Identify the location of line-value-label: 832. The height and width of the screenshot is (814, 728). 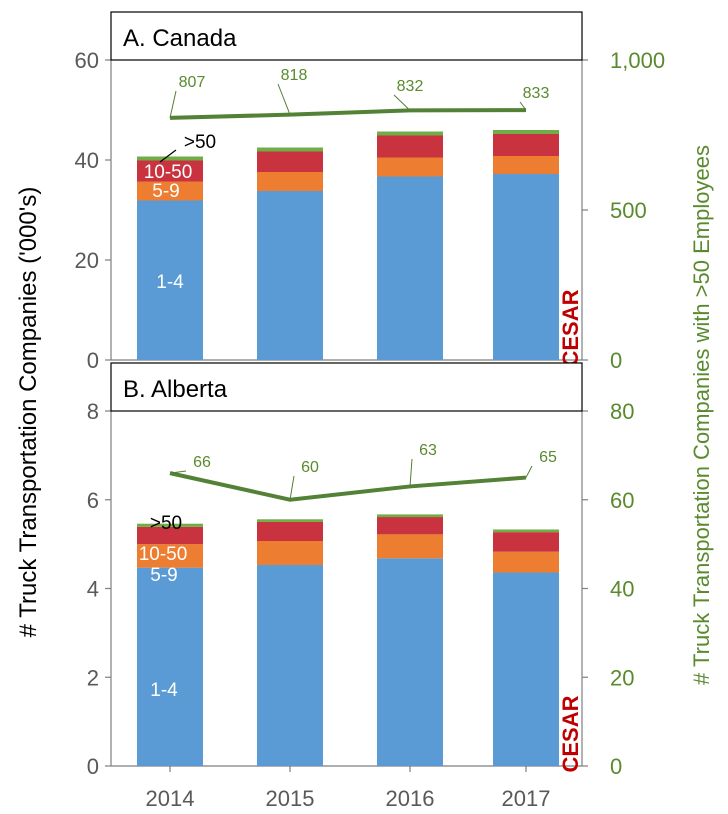
(410, 86).